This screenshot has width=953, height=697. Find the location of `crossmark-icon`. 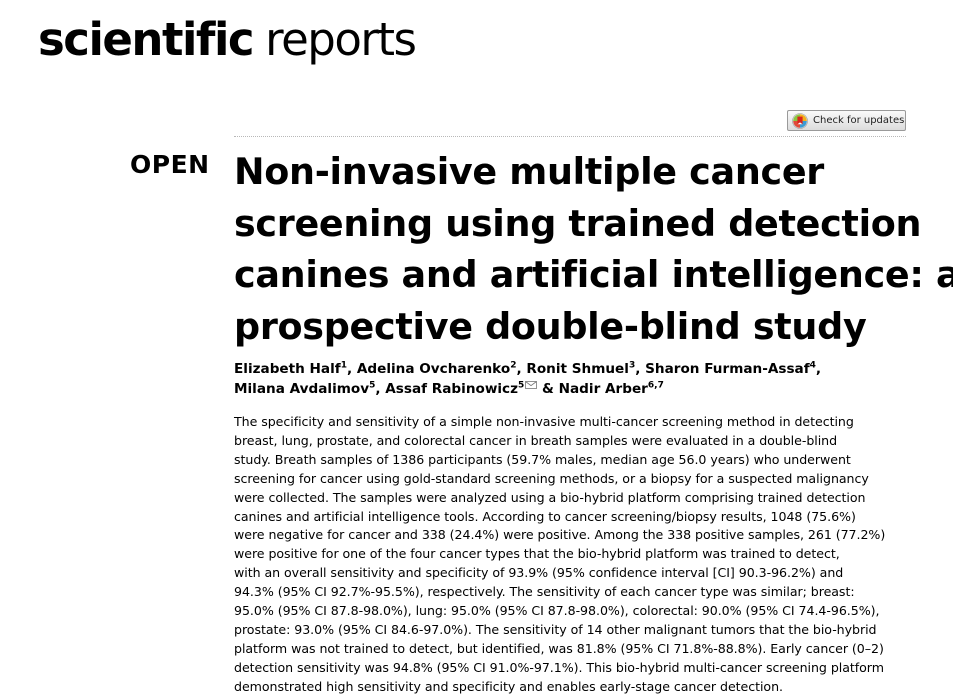

crossmark-icon is located at coordinates (800, 120).